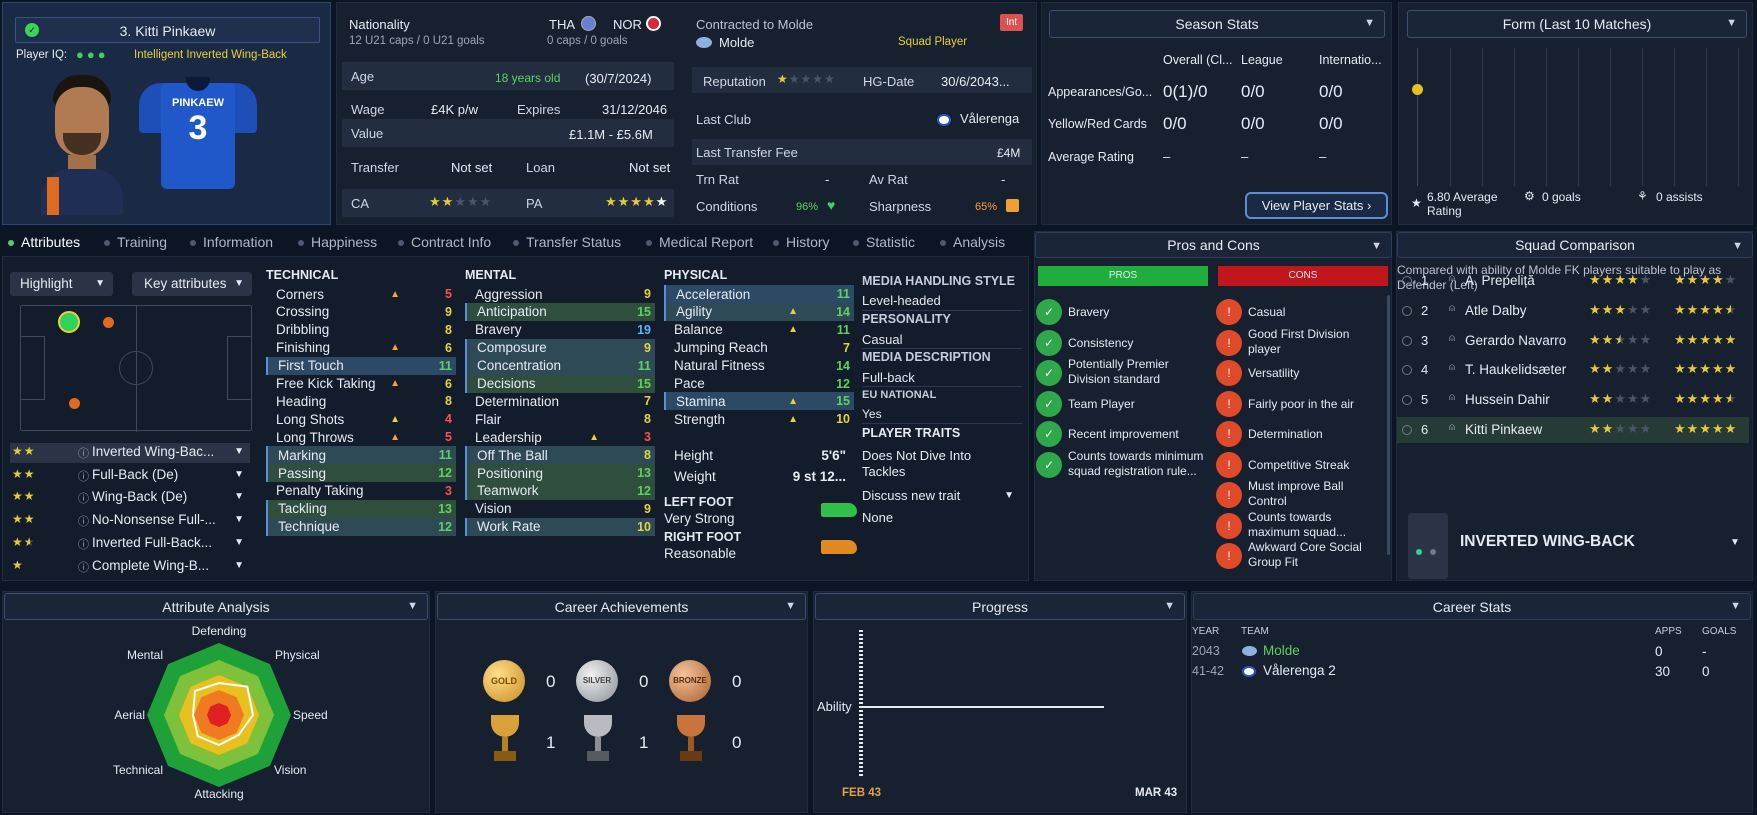  Describe the element at coordinates (1573, 400) in the screenshot. I see `squad-row: 5 ⍝ Hussein Dahir ★★★★★ ★★★★★` at that location.